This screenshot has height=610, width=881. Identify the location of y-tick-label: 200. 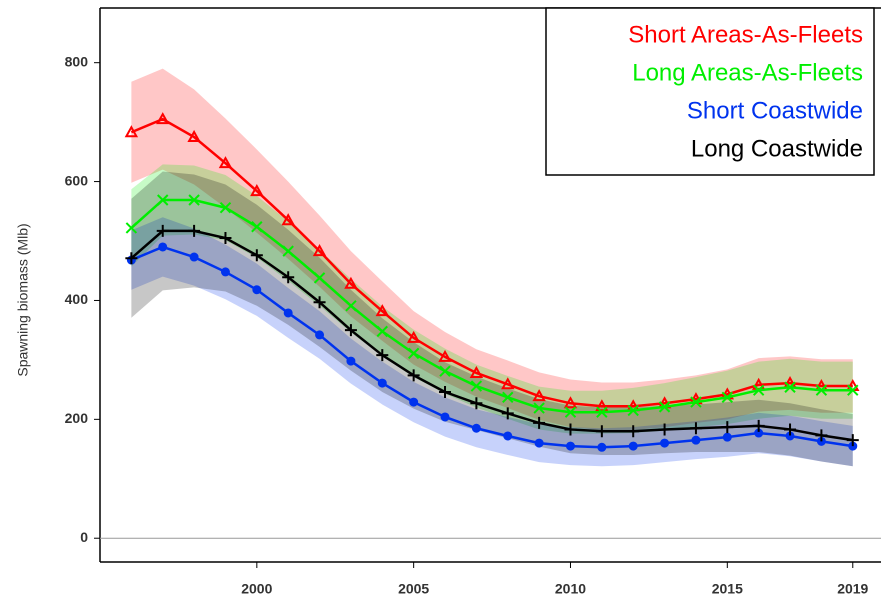
(77, 418).